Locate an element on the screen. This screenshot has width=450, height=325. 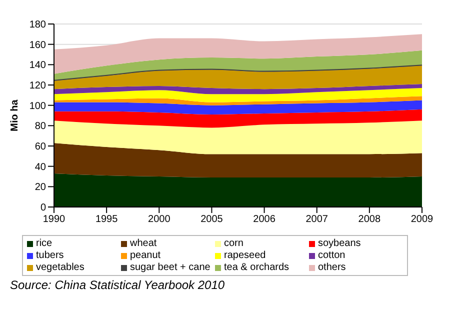
legend-label: tea & orchards is located at coordinates (257, 267).